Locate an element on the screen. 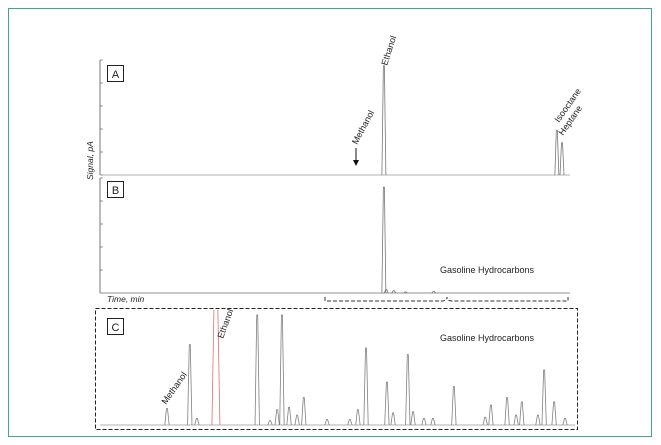 This screenshot has height=445, width=661. zoom-bracket is located at coordinates (446, 299).